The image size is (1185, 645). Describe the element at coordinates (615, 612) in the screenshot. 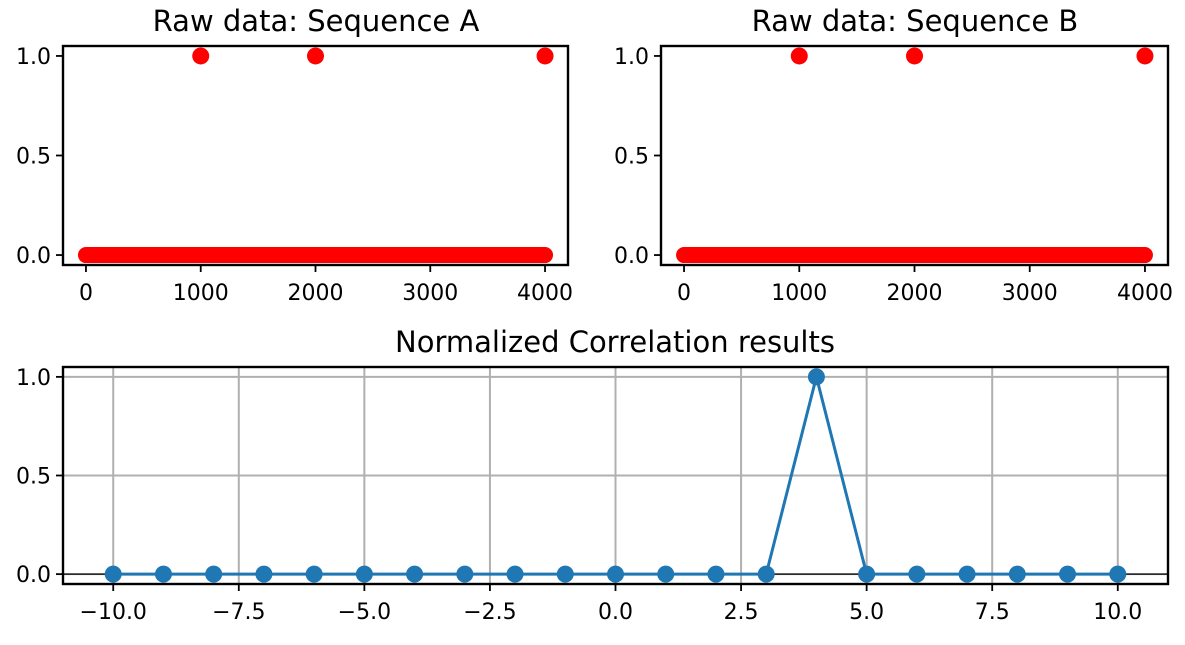

I see `x-tick-label: 0.0` at that location.